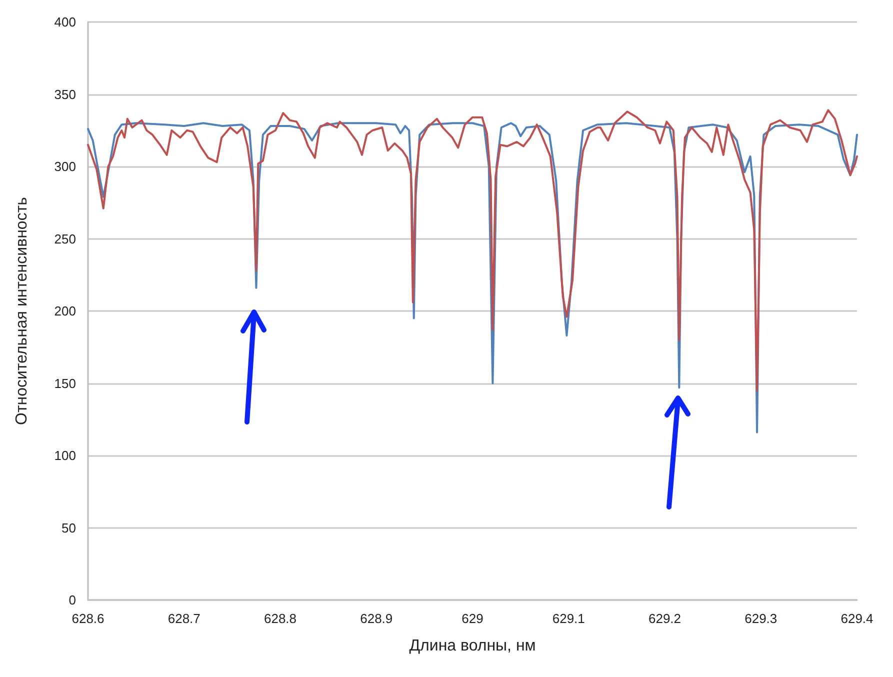 The width and height of the screenshot is (893, 677). Describe the element at coordinates (65, 22) in the screenshot. I see `y-tick-label: 400` at that location.